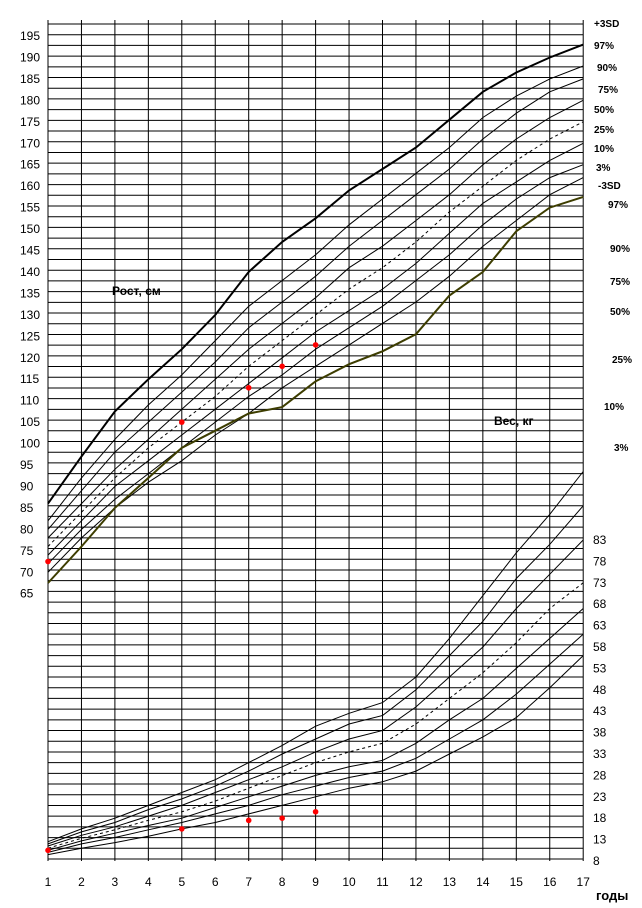  What do you see at coordinates (136, 291) in the screenshot?
I see `height-title: Рост, см` at bounding box center [136, 291].